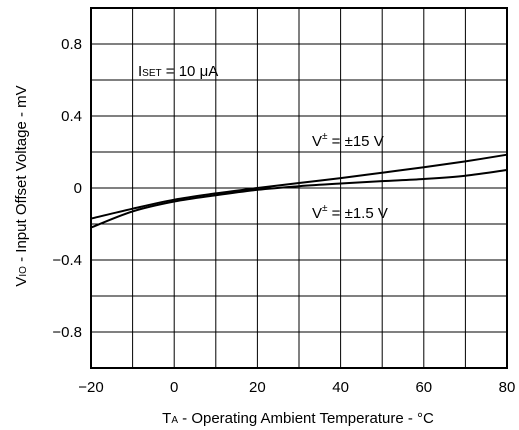  I want to click on x-tick-label: 40, so click(340, 387).